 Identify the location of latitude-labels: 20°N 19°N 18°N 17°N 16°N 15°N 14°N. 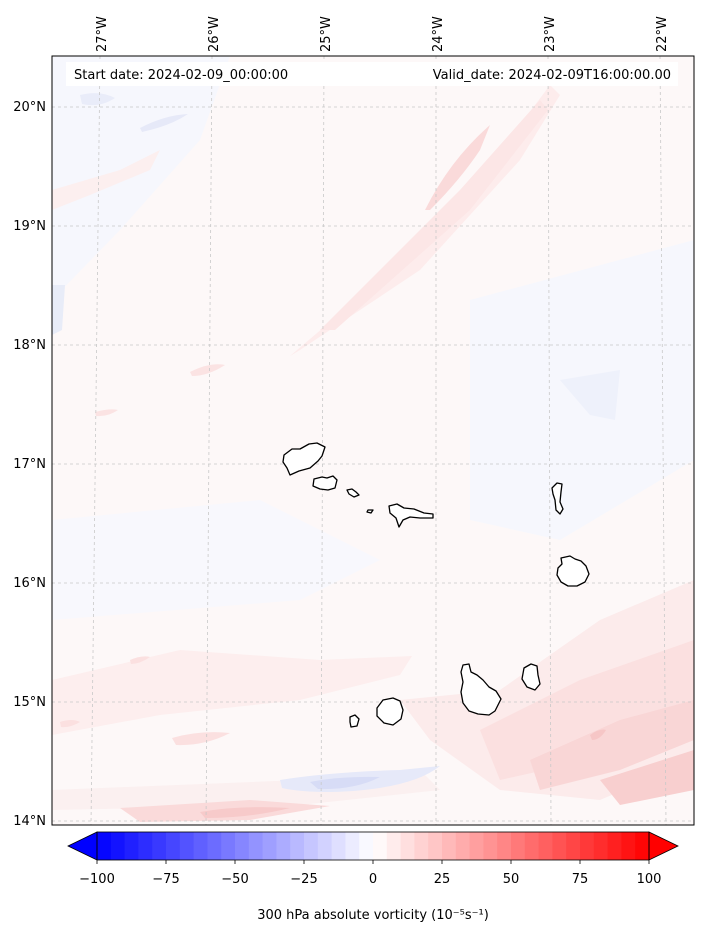
(29, 464).